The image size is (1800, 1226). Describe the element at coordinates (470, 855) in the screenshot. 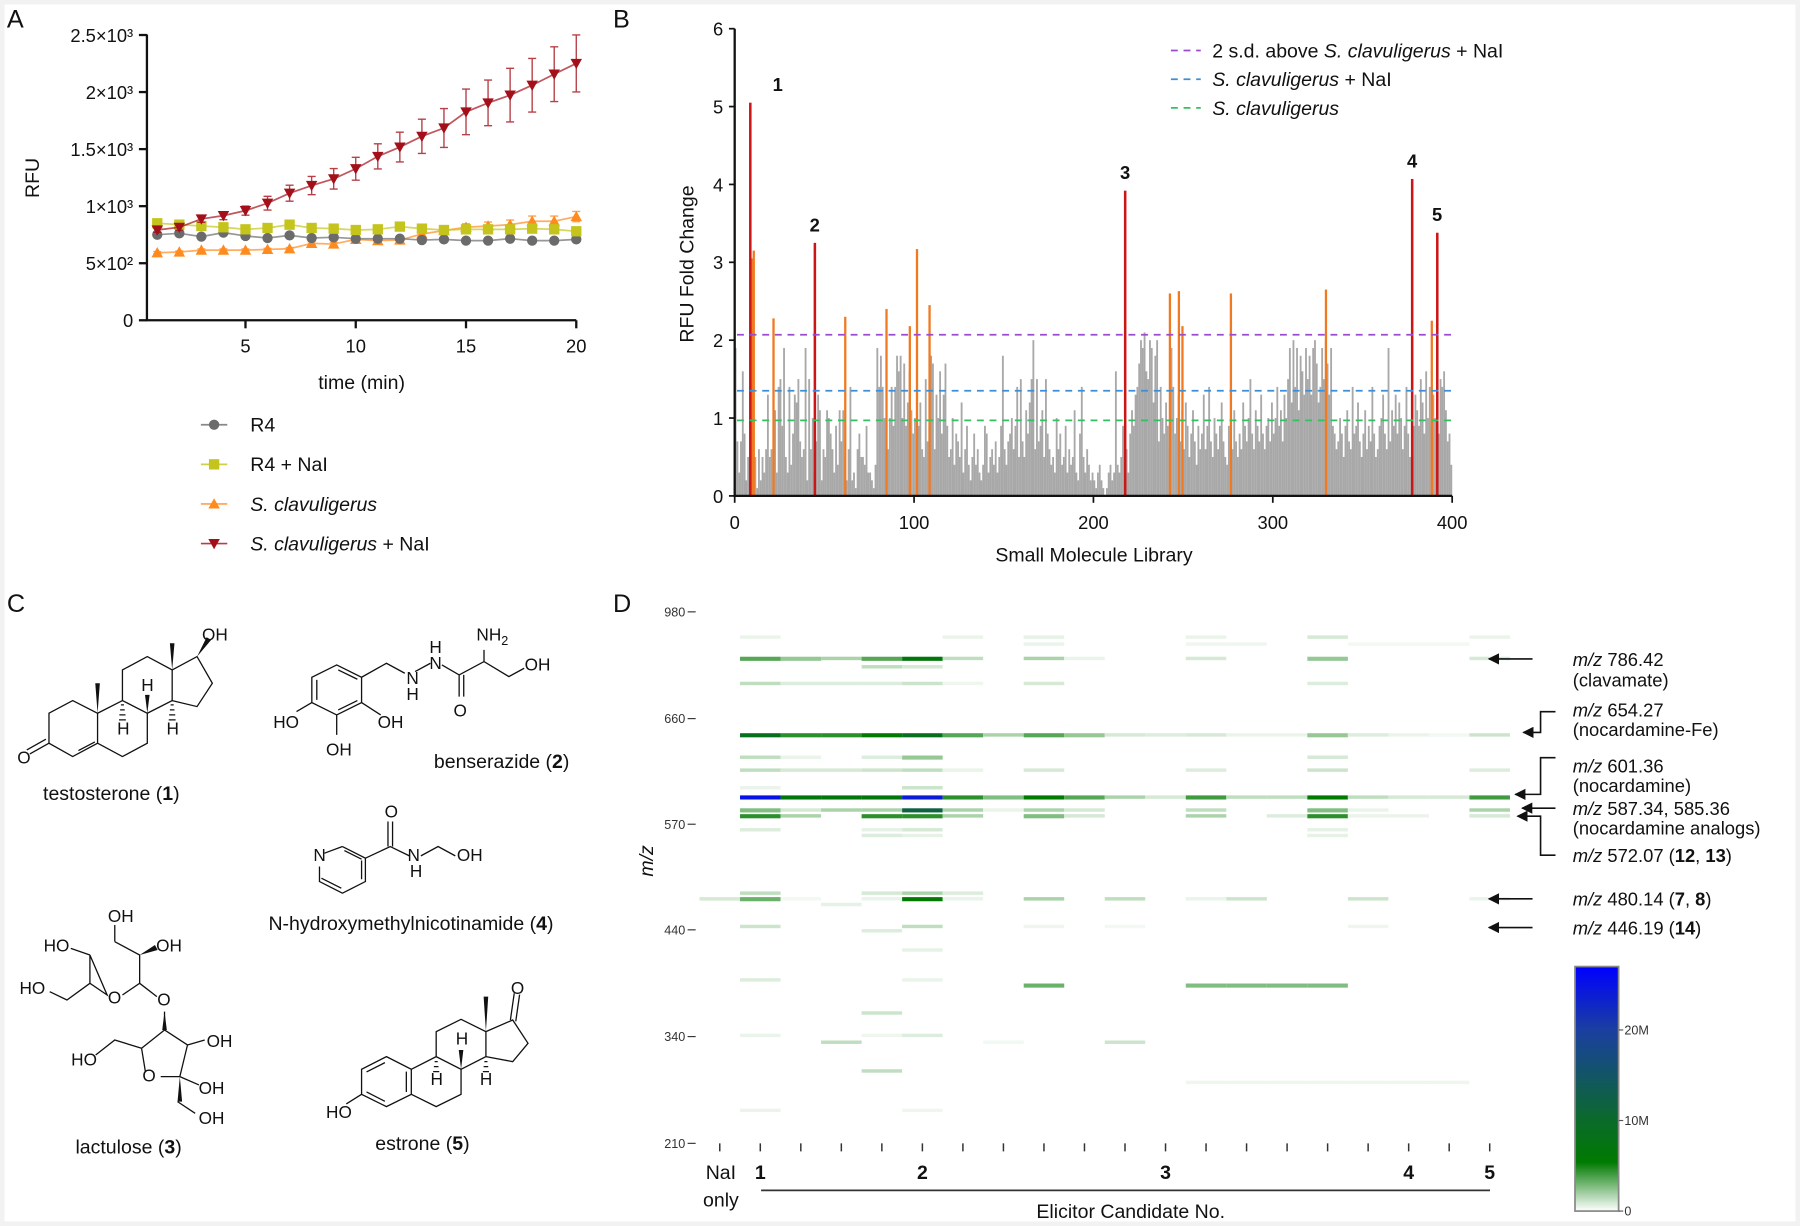

I see `atom-label: OH` at that location.